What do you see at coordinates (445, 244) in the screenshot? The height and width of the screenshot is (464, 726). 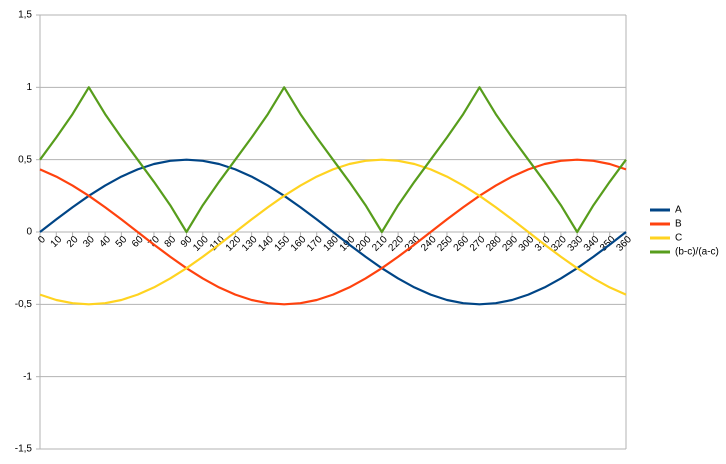 I see `x-tick-label: 250` at bounding box center [445, 244].